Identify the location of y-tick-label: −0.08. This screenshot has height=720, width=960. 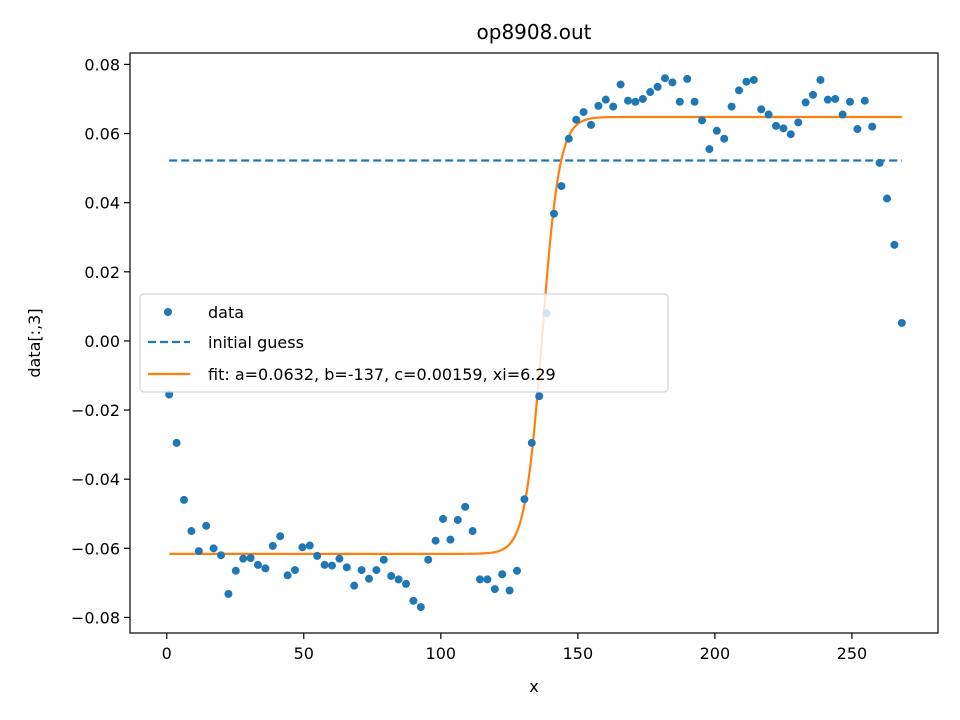
(95, 617).